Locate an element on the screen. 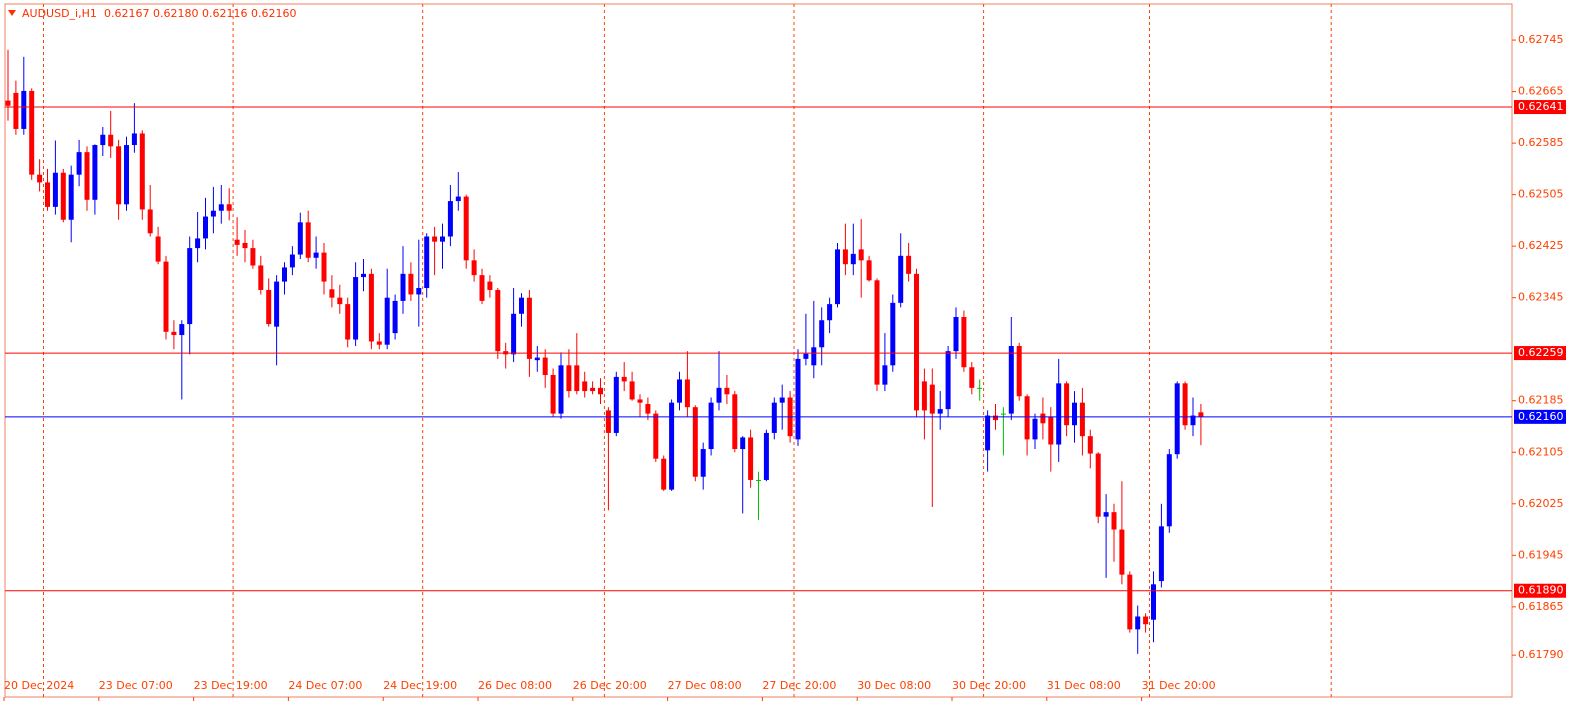  y-tick-label: 0.62665 is located at coordinates (1541, 91).